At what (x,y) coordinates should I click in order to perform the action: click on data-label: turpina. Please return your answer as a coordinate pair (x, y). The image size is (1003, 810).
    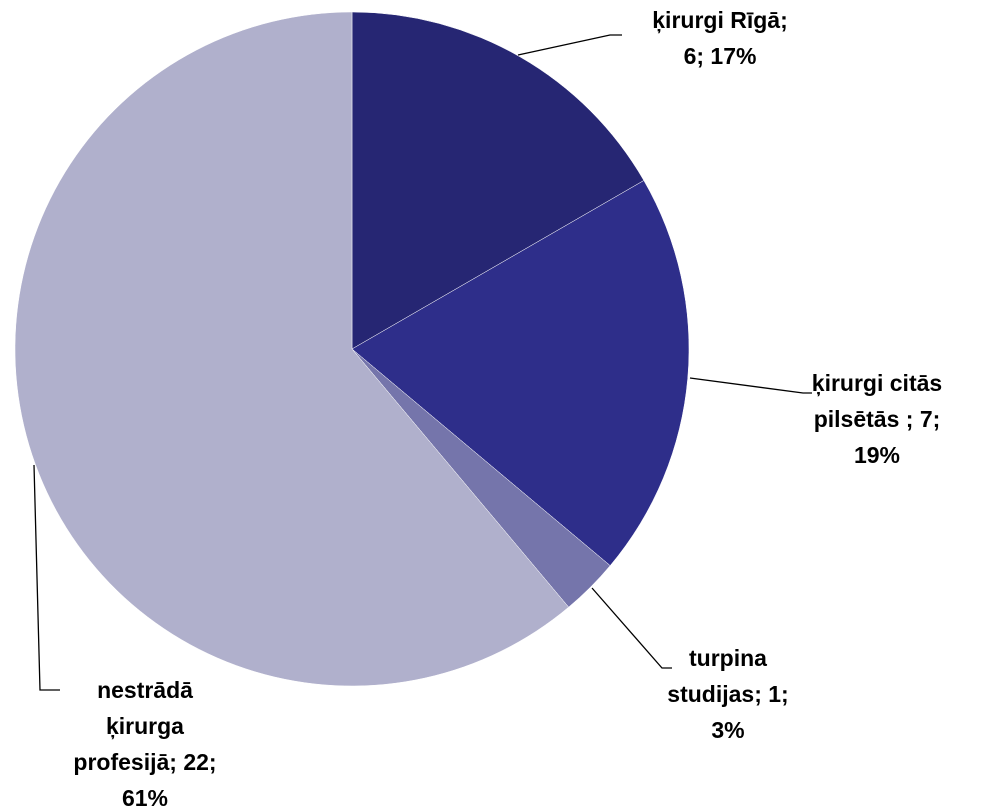
    Looking at the image, I should click on (728, 658).